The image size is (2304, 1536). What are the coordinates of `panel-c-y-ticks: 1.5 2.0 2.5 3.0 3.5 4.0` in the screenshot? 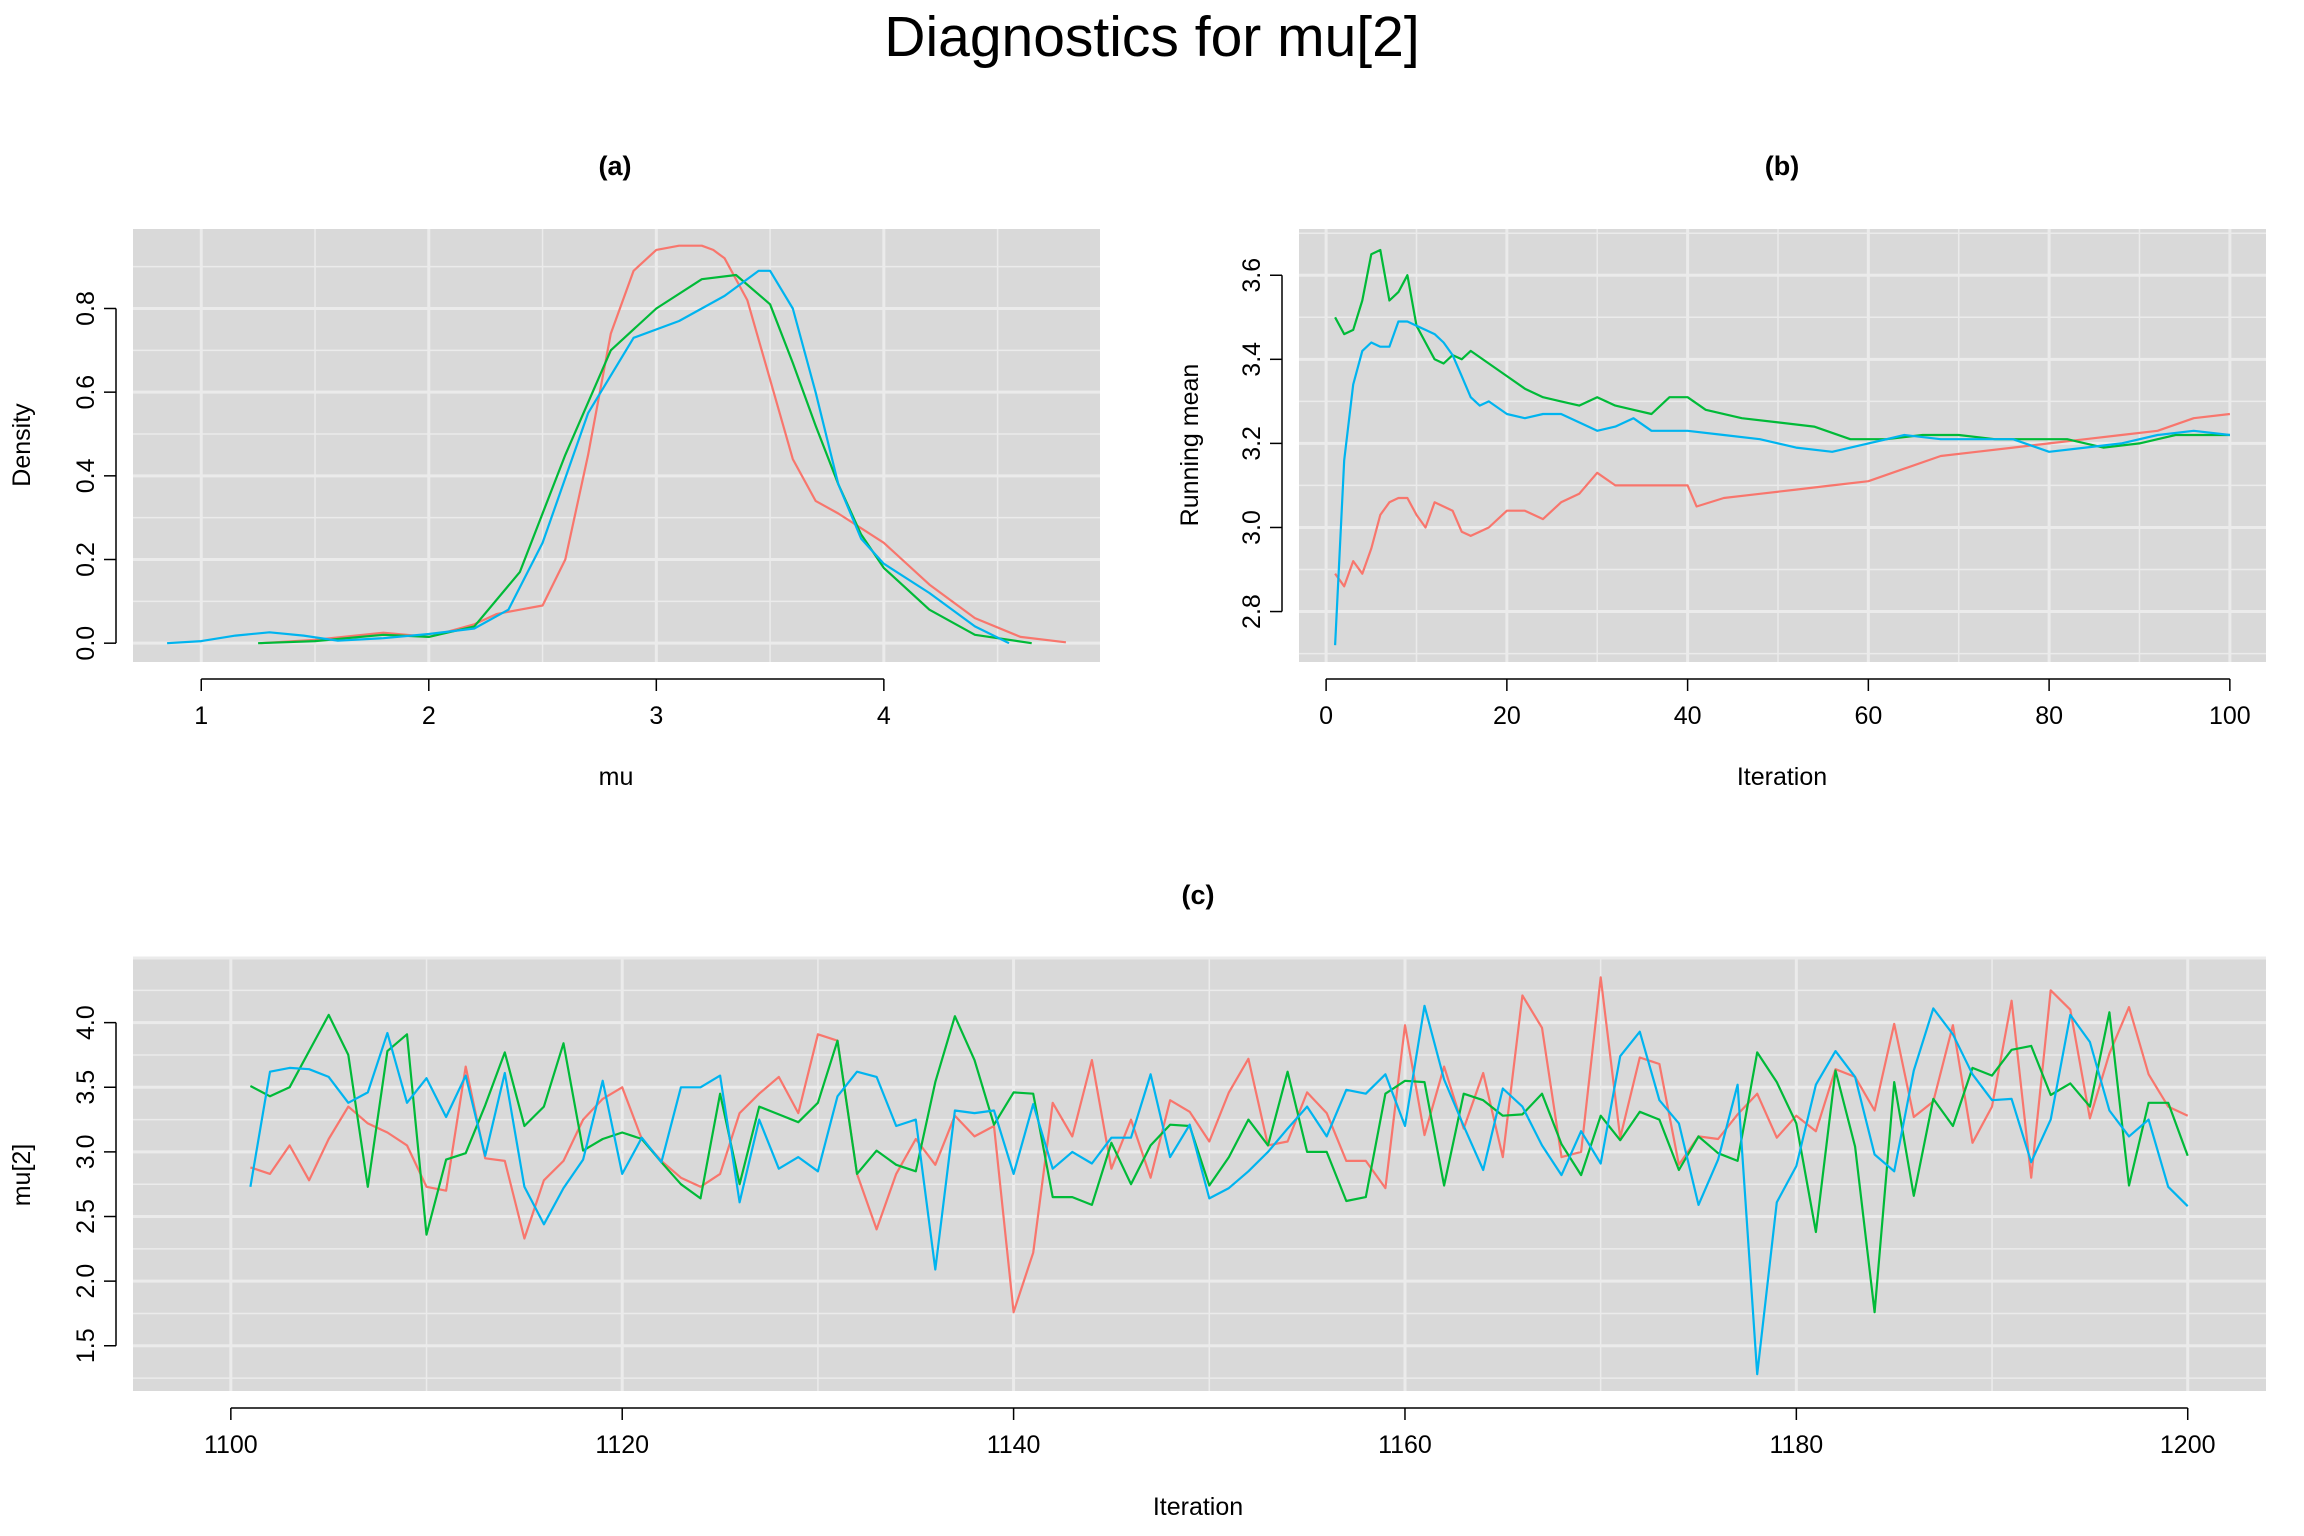 It's located at (94, 1184).